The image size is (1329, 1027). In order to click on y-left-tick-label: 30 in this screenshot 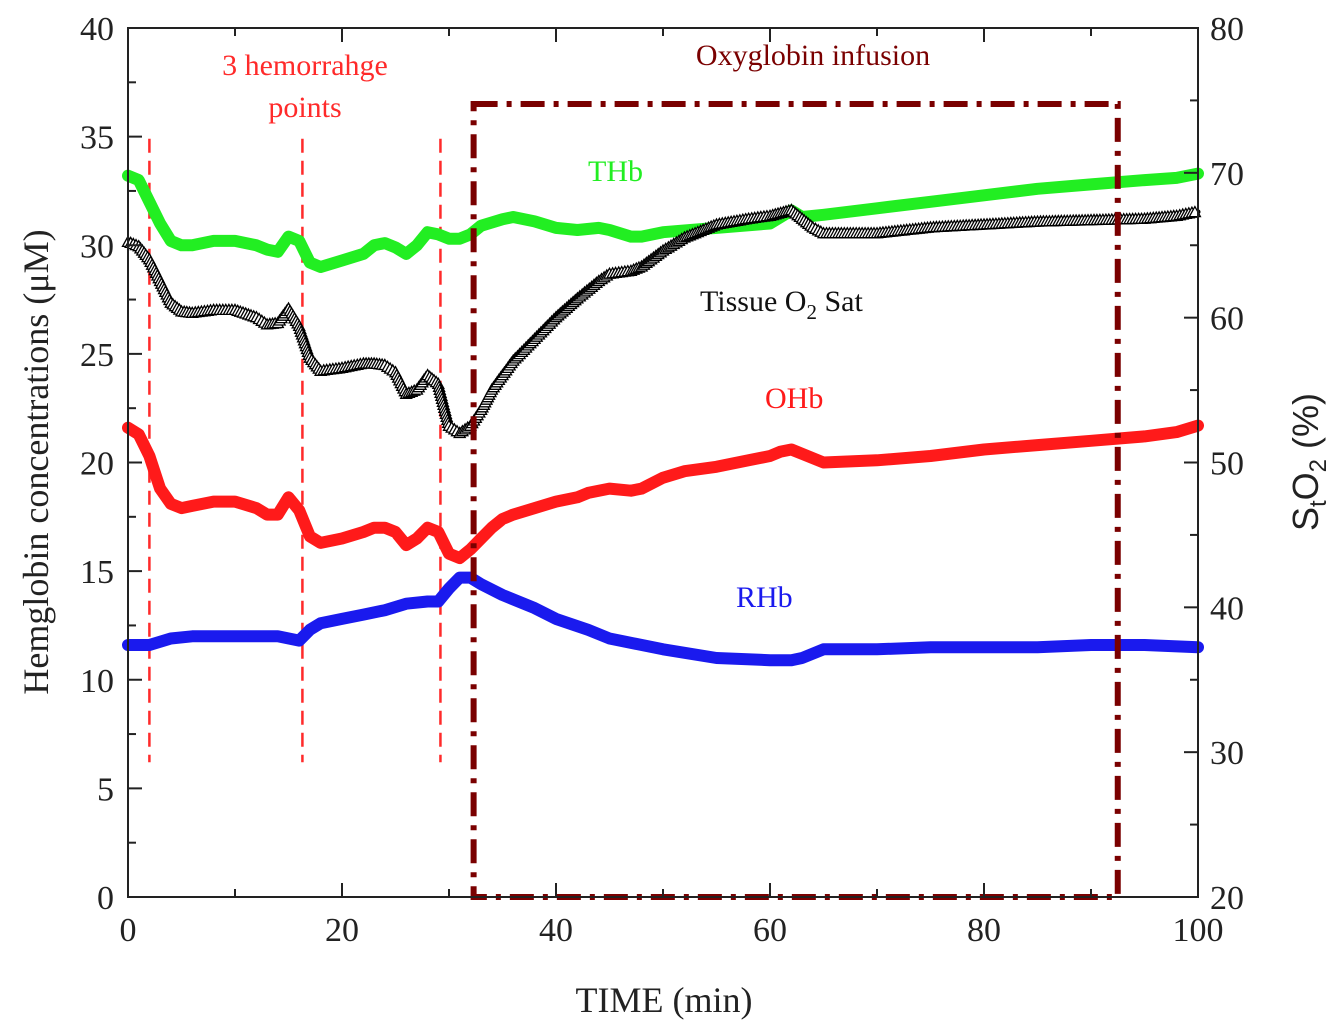, I will do `click(97, 246)`.